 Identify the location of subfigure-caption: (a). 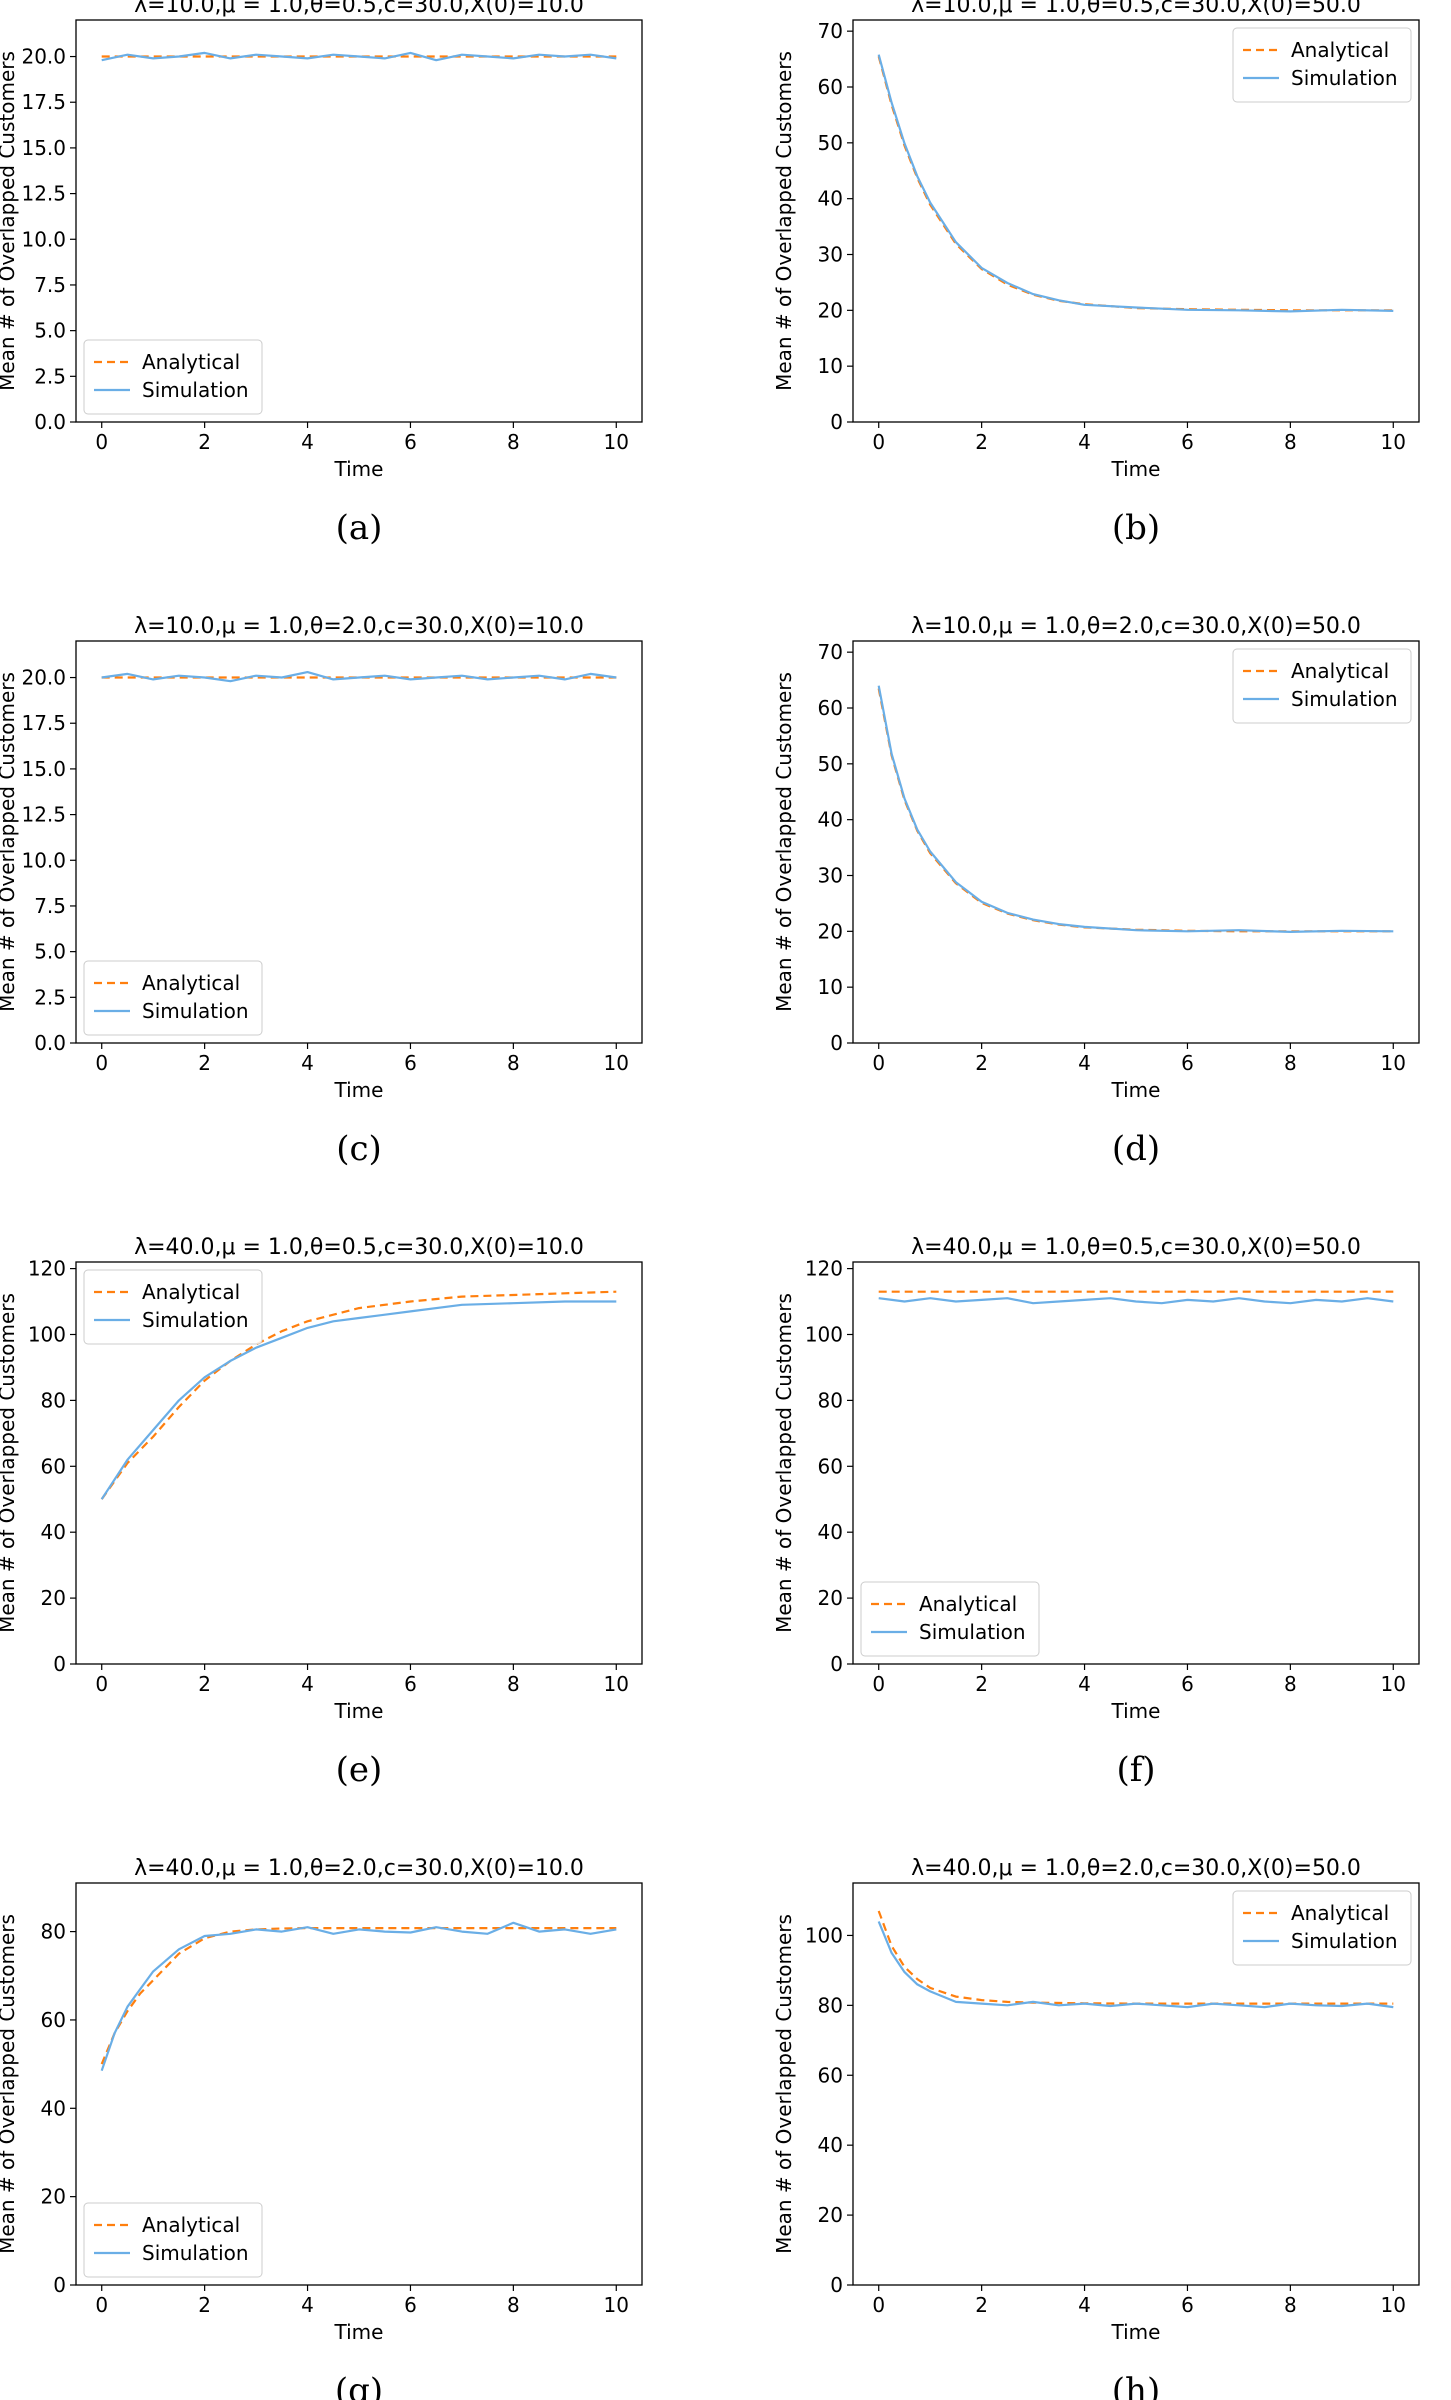
(359, 528).